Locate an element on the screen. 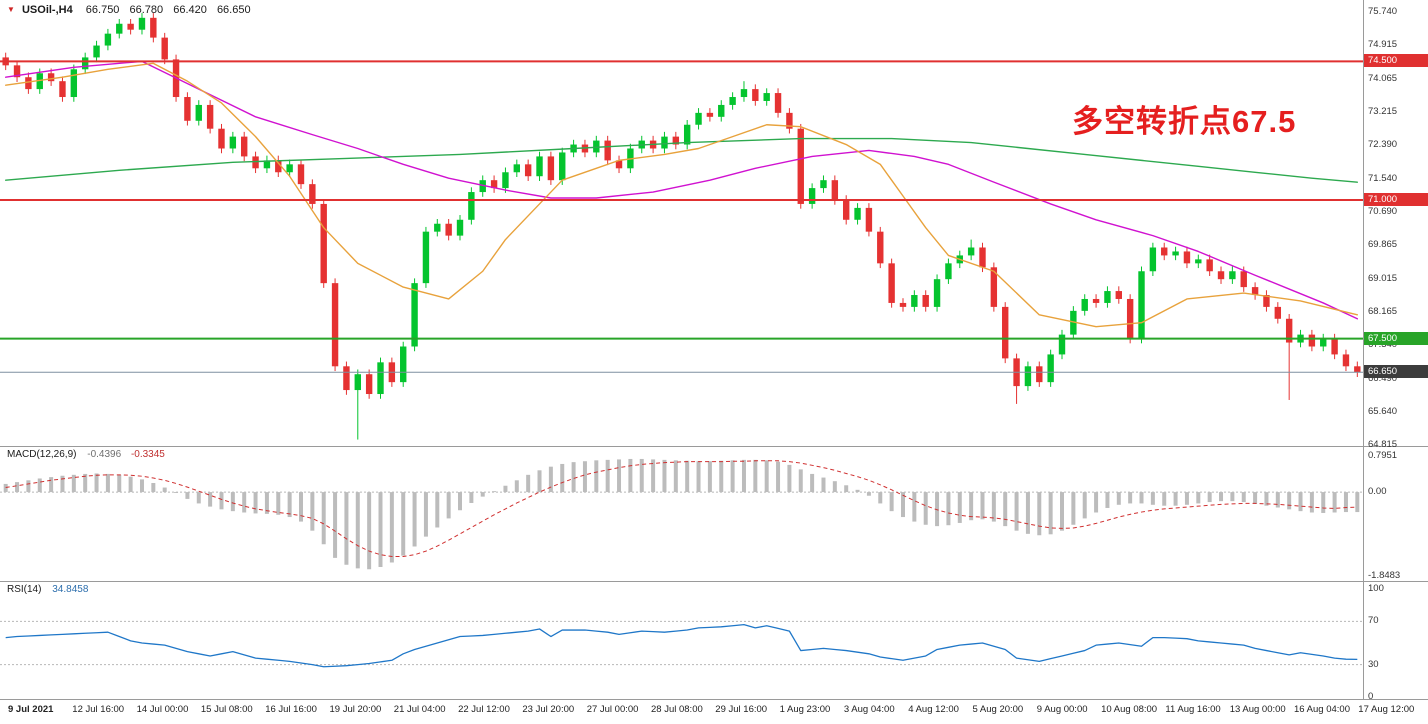  price-tag: 74.500 is located at coordinates (1396, 61).